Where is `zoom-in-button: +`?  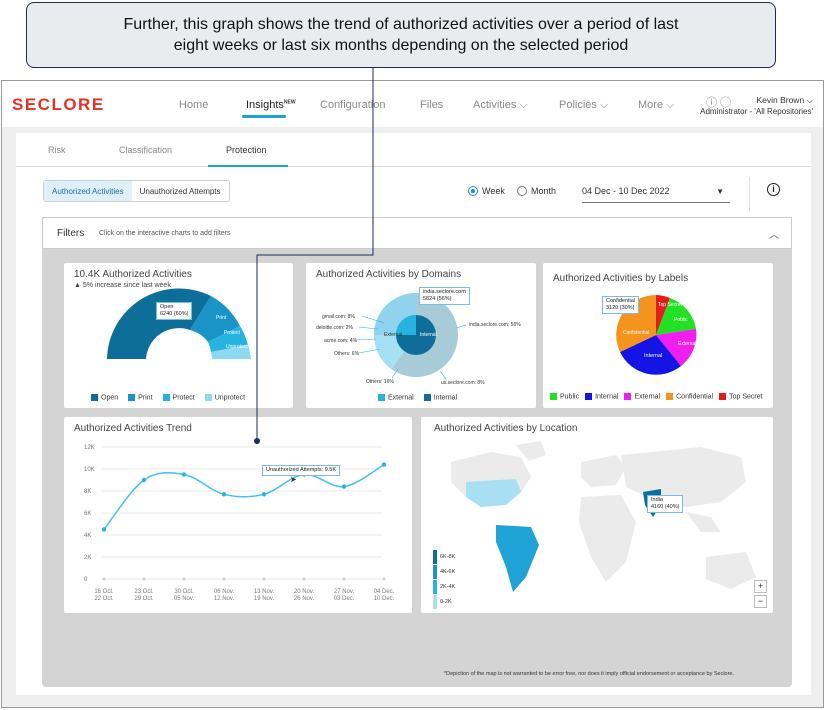
zoom-in-button: + is located at coordinates (760, 586).